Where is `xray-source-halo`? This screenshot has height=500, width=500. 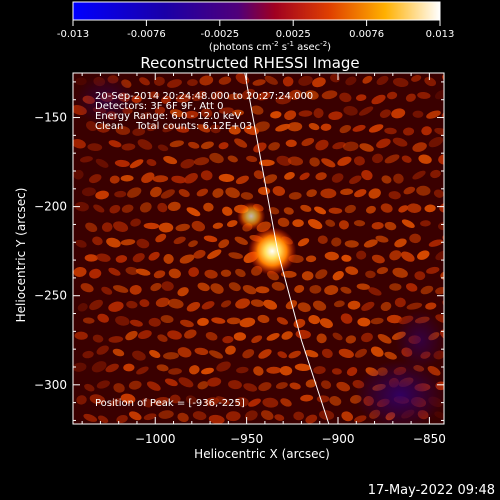
xray-source-halo is located at coordinates (251, 216).